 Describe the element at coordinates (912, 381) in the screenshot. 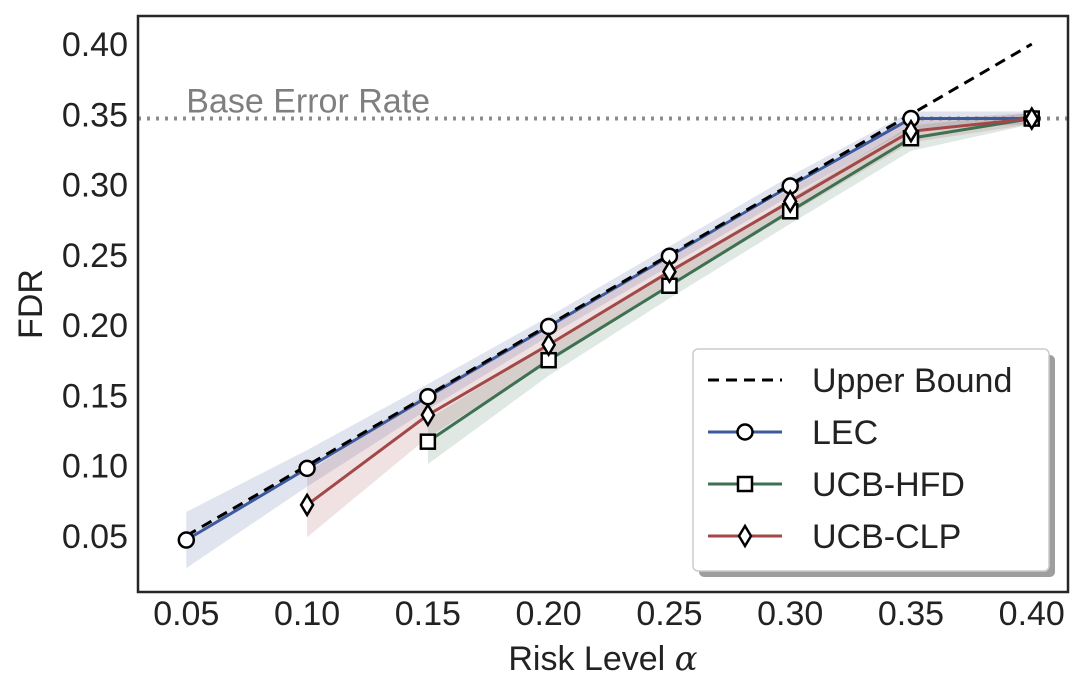

I see `legend-label: Upper Bound` at that location.